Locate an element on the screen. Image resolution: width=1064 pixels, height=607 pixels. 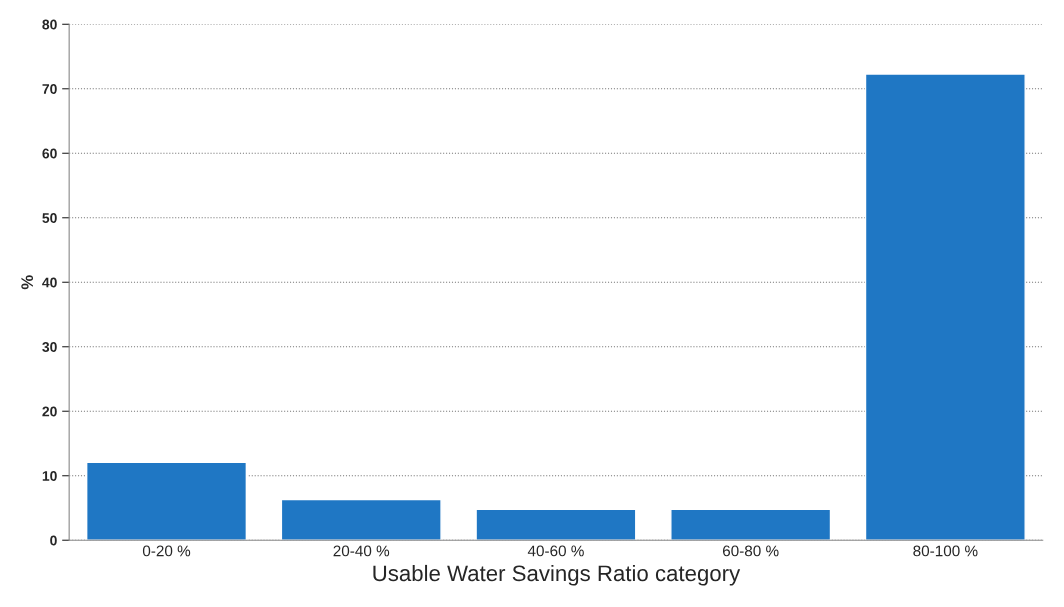
y-tick-label: 0 is located at coordinates (53, 540).